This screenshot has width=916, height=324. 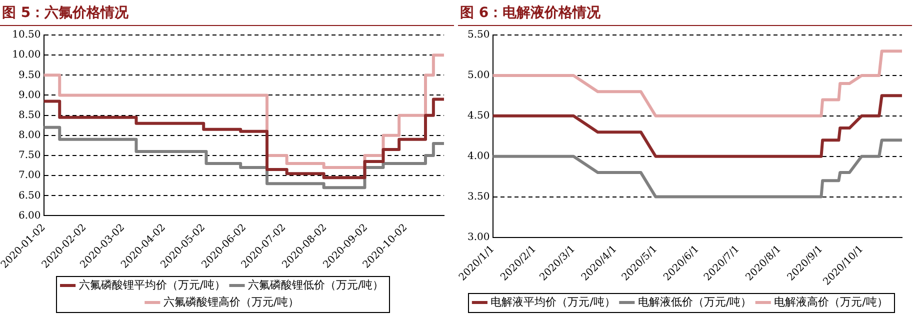 I want to click on y-tick-label: 5.00, so click(x=478, y=76).